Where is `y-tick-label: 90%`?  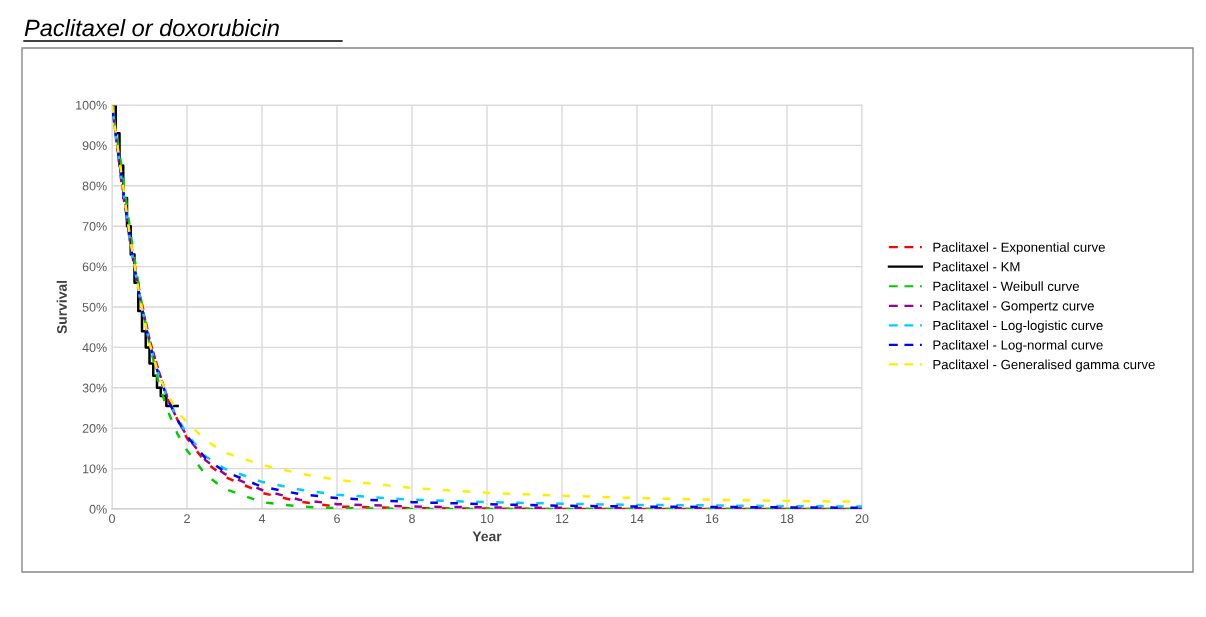 y-tick-label: 90% is located at coordinates (94, 146).